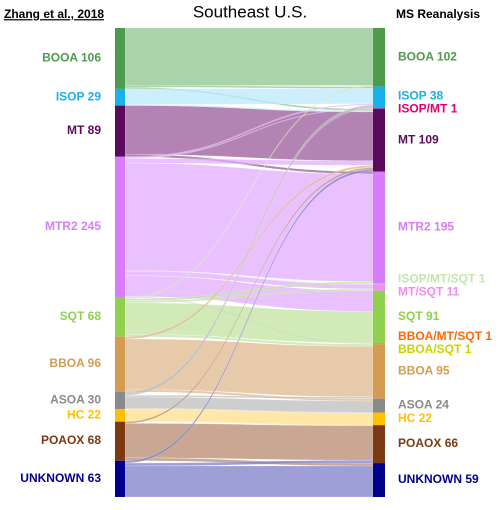 This screenshot has height=510, width=500. I want to click on node-value: 102, so click(447, 56).